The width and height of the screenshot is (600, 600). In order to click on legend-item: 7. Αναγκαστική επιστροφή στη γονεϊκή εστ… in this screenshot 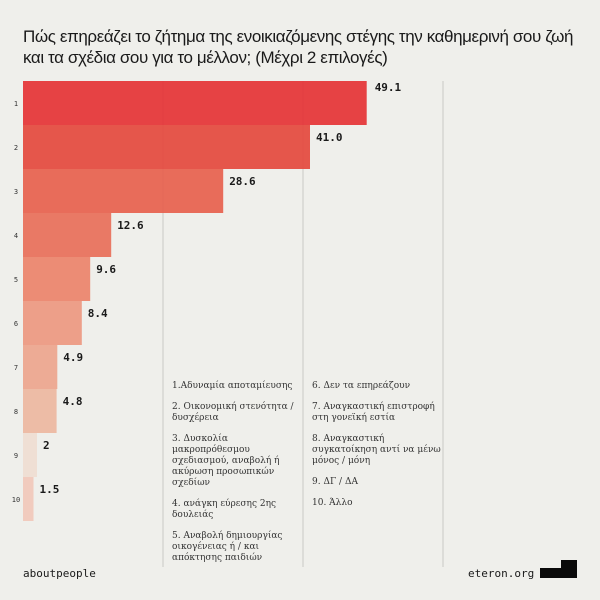, I will do `click(373, 412)`.